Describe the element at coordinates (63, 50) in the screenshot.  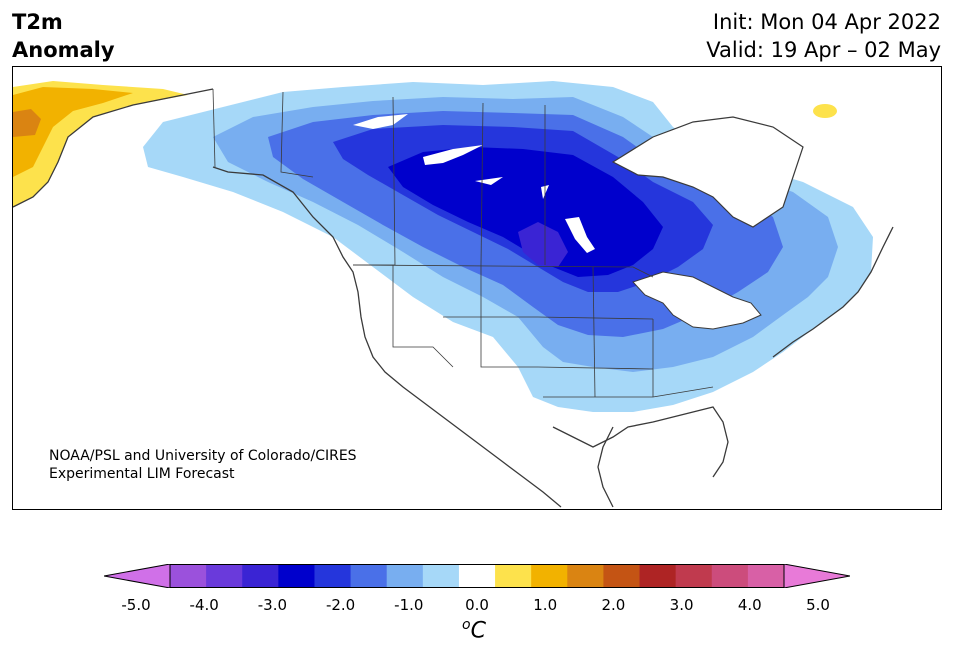
I see `title-line-2: Anomaly` at that location.